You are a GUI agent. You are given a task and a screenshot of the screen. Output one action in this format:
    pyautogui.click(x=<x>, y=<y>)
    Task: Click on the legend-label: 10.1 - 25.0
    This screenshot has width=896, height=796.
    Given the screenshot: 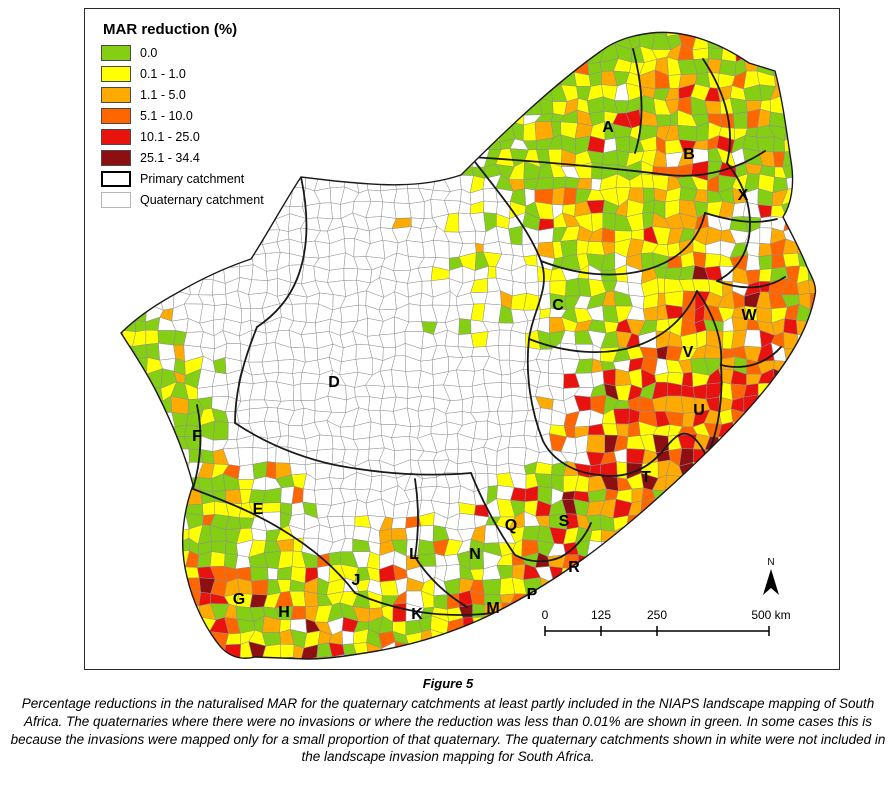 What is the action you would take?
    pyautogui.click(x=170, y=137)
    